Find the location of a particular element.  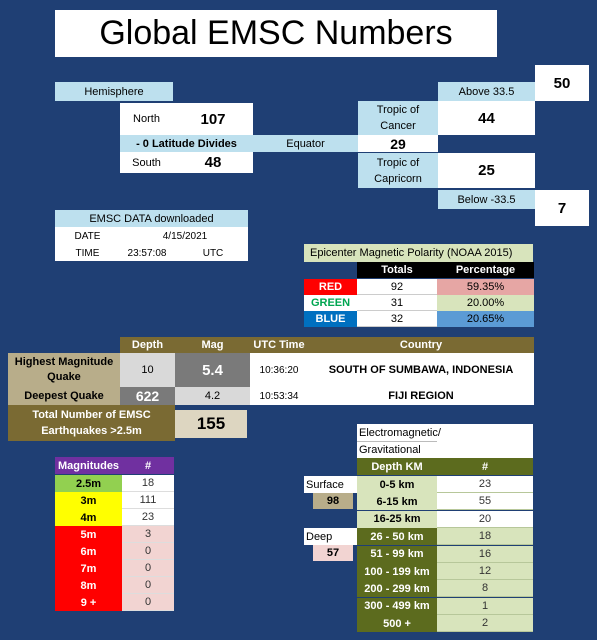

col-country-header: Country is located at coordinates (421, 345).